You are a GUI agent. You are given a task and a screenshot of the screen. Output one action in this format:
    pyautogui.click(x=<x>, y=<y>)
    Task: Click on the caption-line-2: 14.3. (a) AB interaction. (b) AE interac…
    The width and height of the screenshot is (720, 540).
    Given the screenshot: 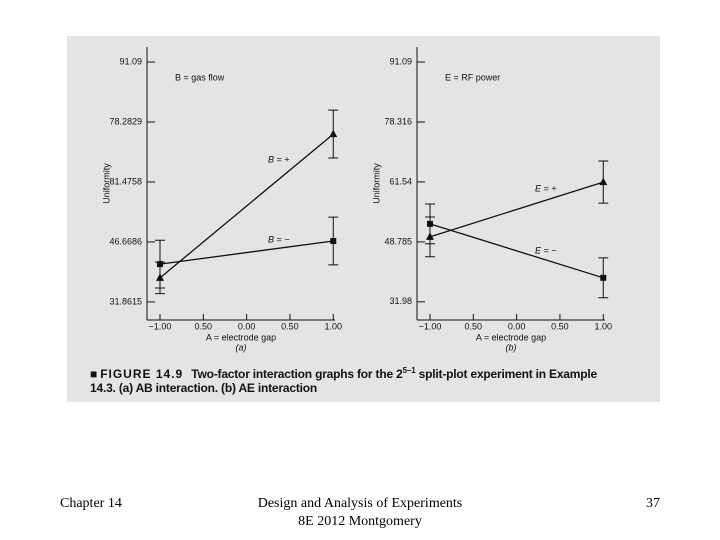 What is the action you would take?
    pyautogui.click(x=204, y=388)
    